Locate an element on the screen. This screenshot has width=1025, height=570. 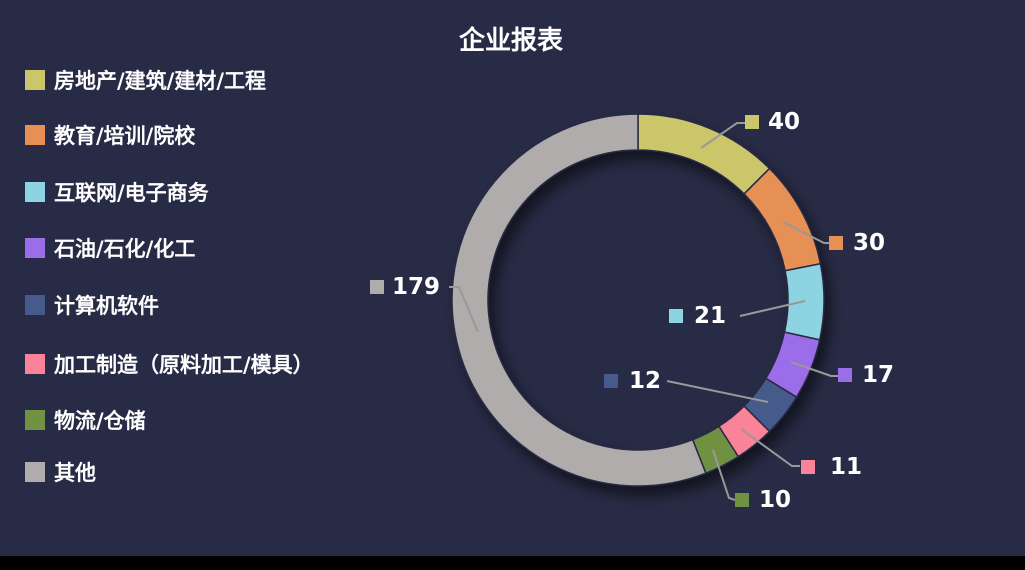
legend-label: 房地产/建筑/建材/工程 is located at coordinates (160, 81).